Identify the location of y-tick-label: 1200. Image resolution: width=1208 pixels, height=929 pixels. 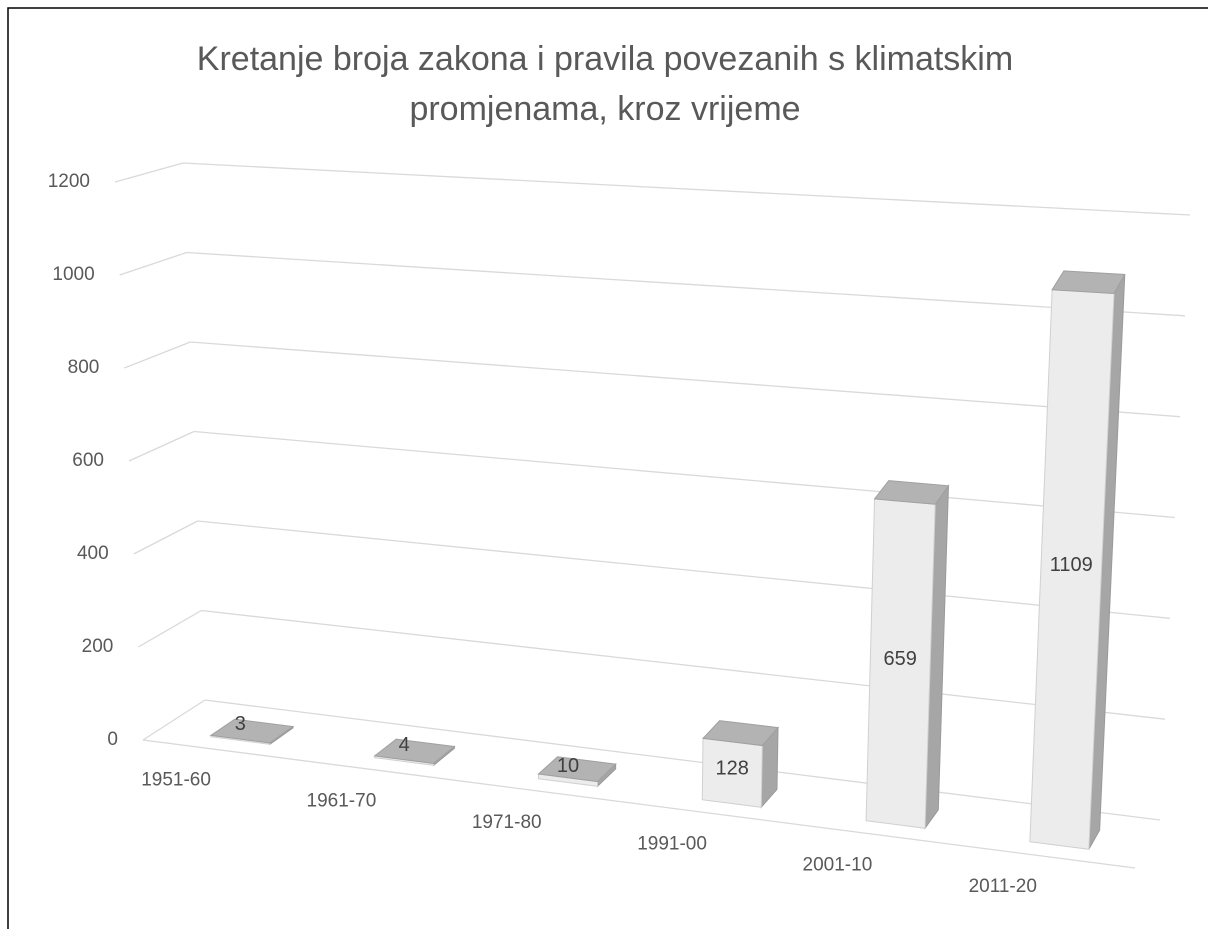
(69, 181).